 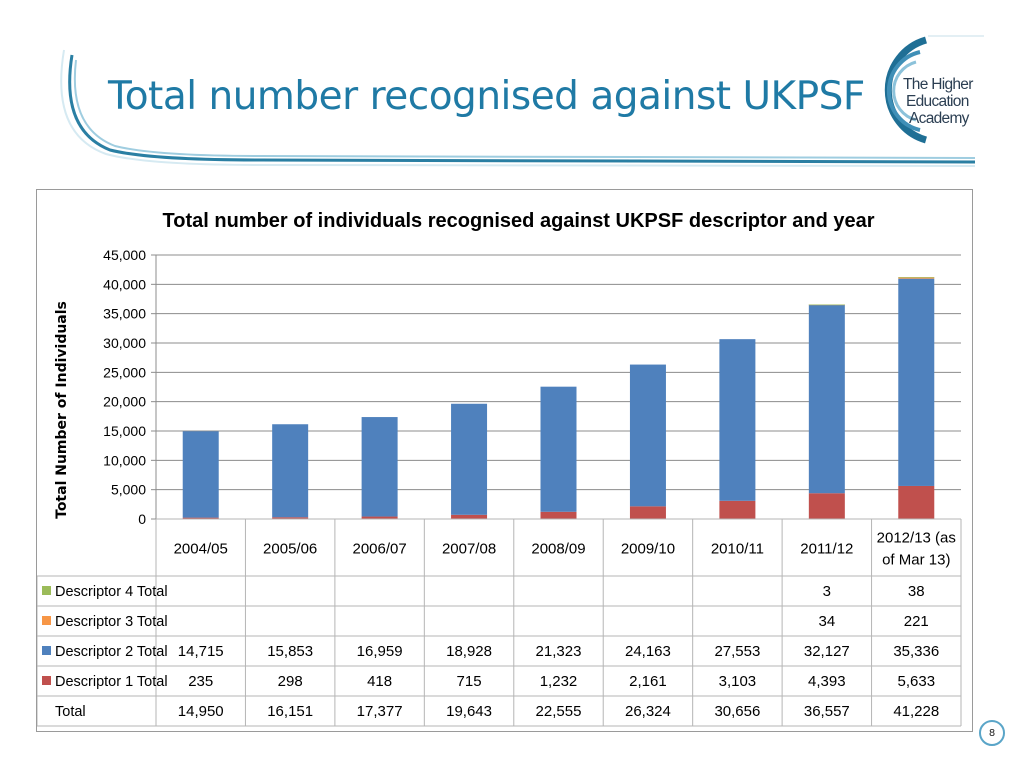 I want to click on table-cell: 41,228, so click(x=916, y=711).